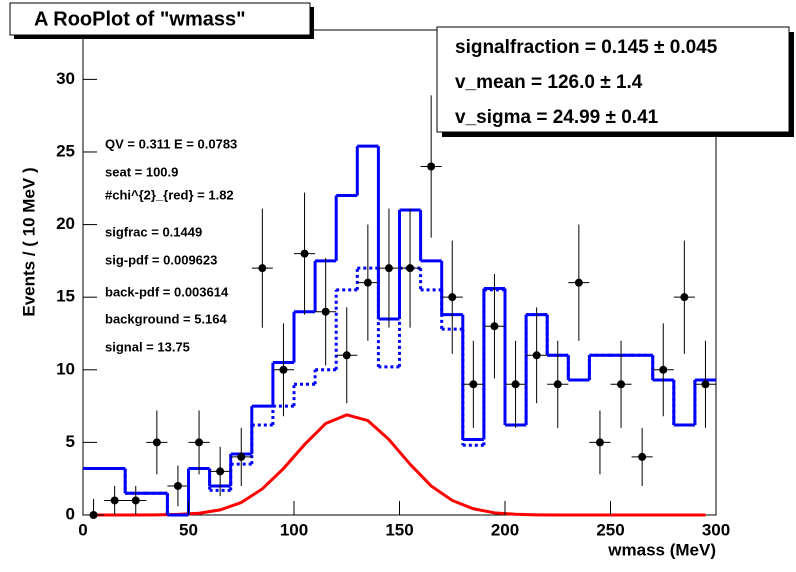 This screenshot has height=572, width=796. Describe the element at coordinates (610, 529) in the screenshot. I see `x-tick-label: 250` at that location.